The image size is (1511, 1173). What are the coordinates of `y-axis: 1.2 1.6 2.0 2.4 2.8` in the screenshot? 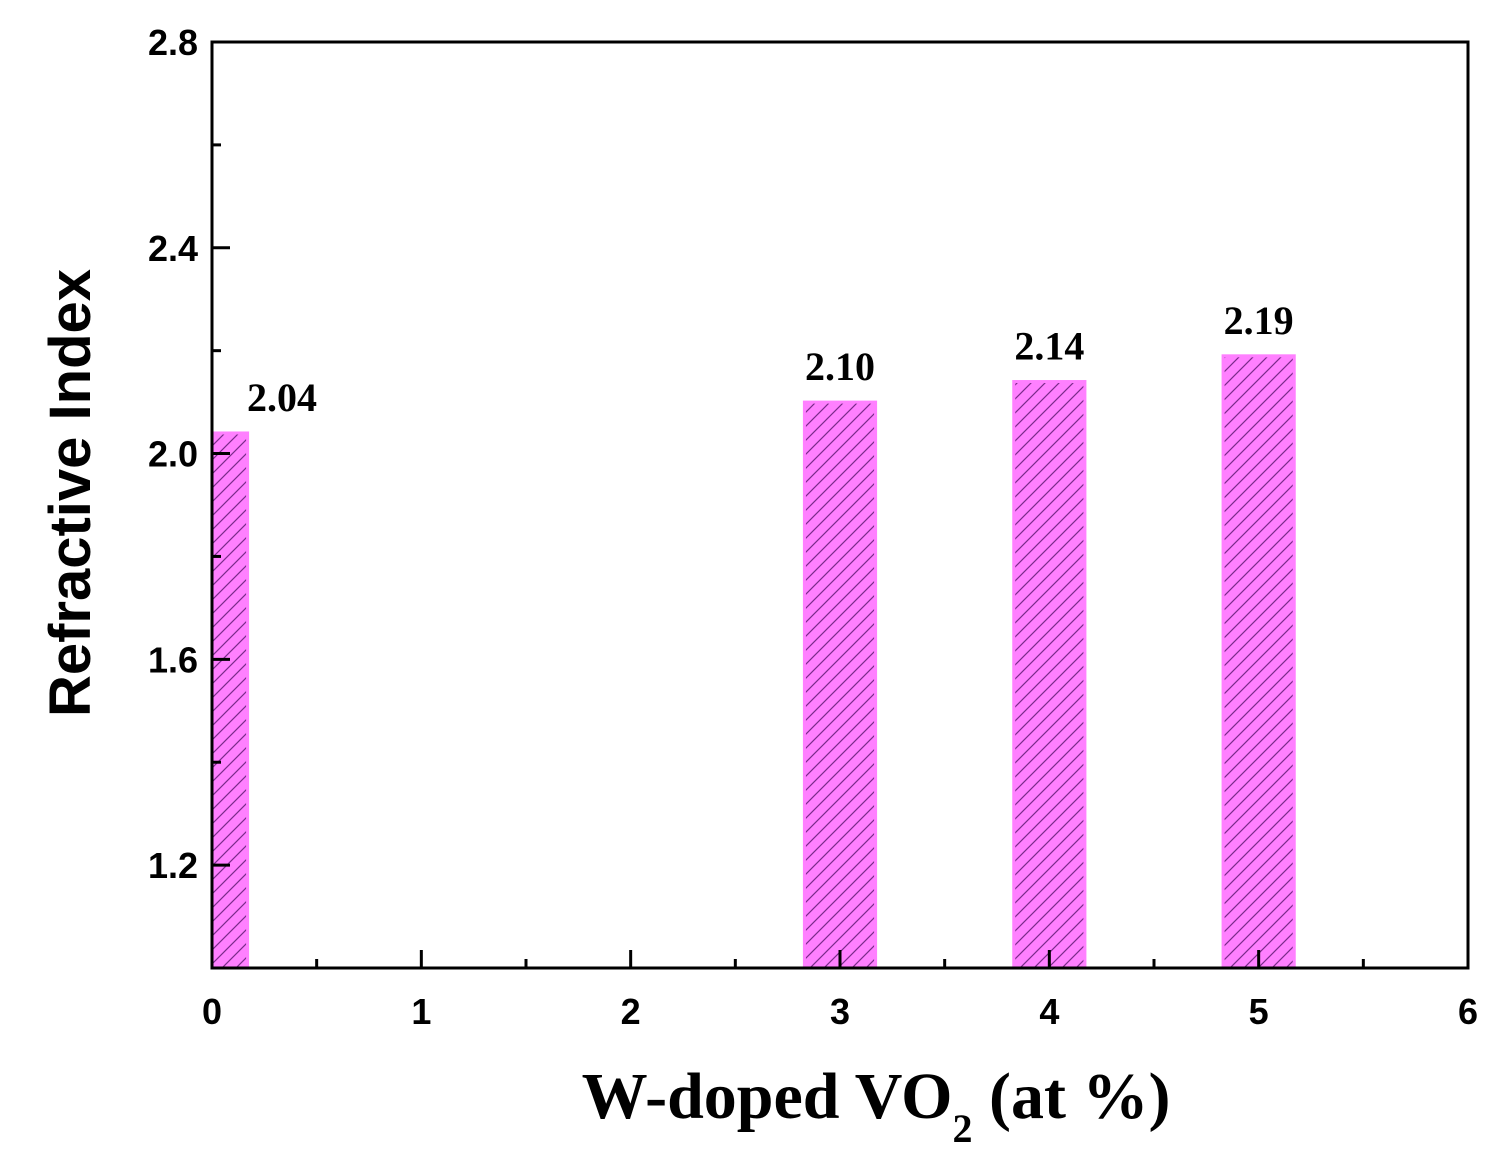 It's located at (189, 454).